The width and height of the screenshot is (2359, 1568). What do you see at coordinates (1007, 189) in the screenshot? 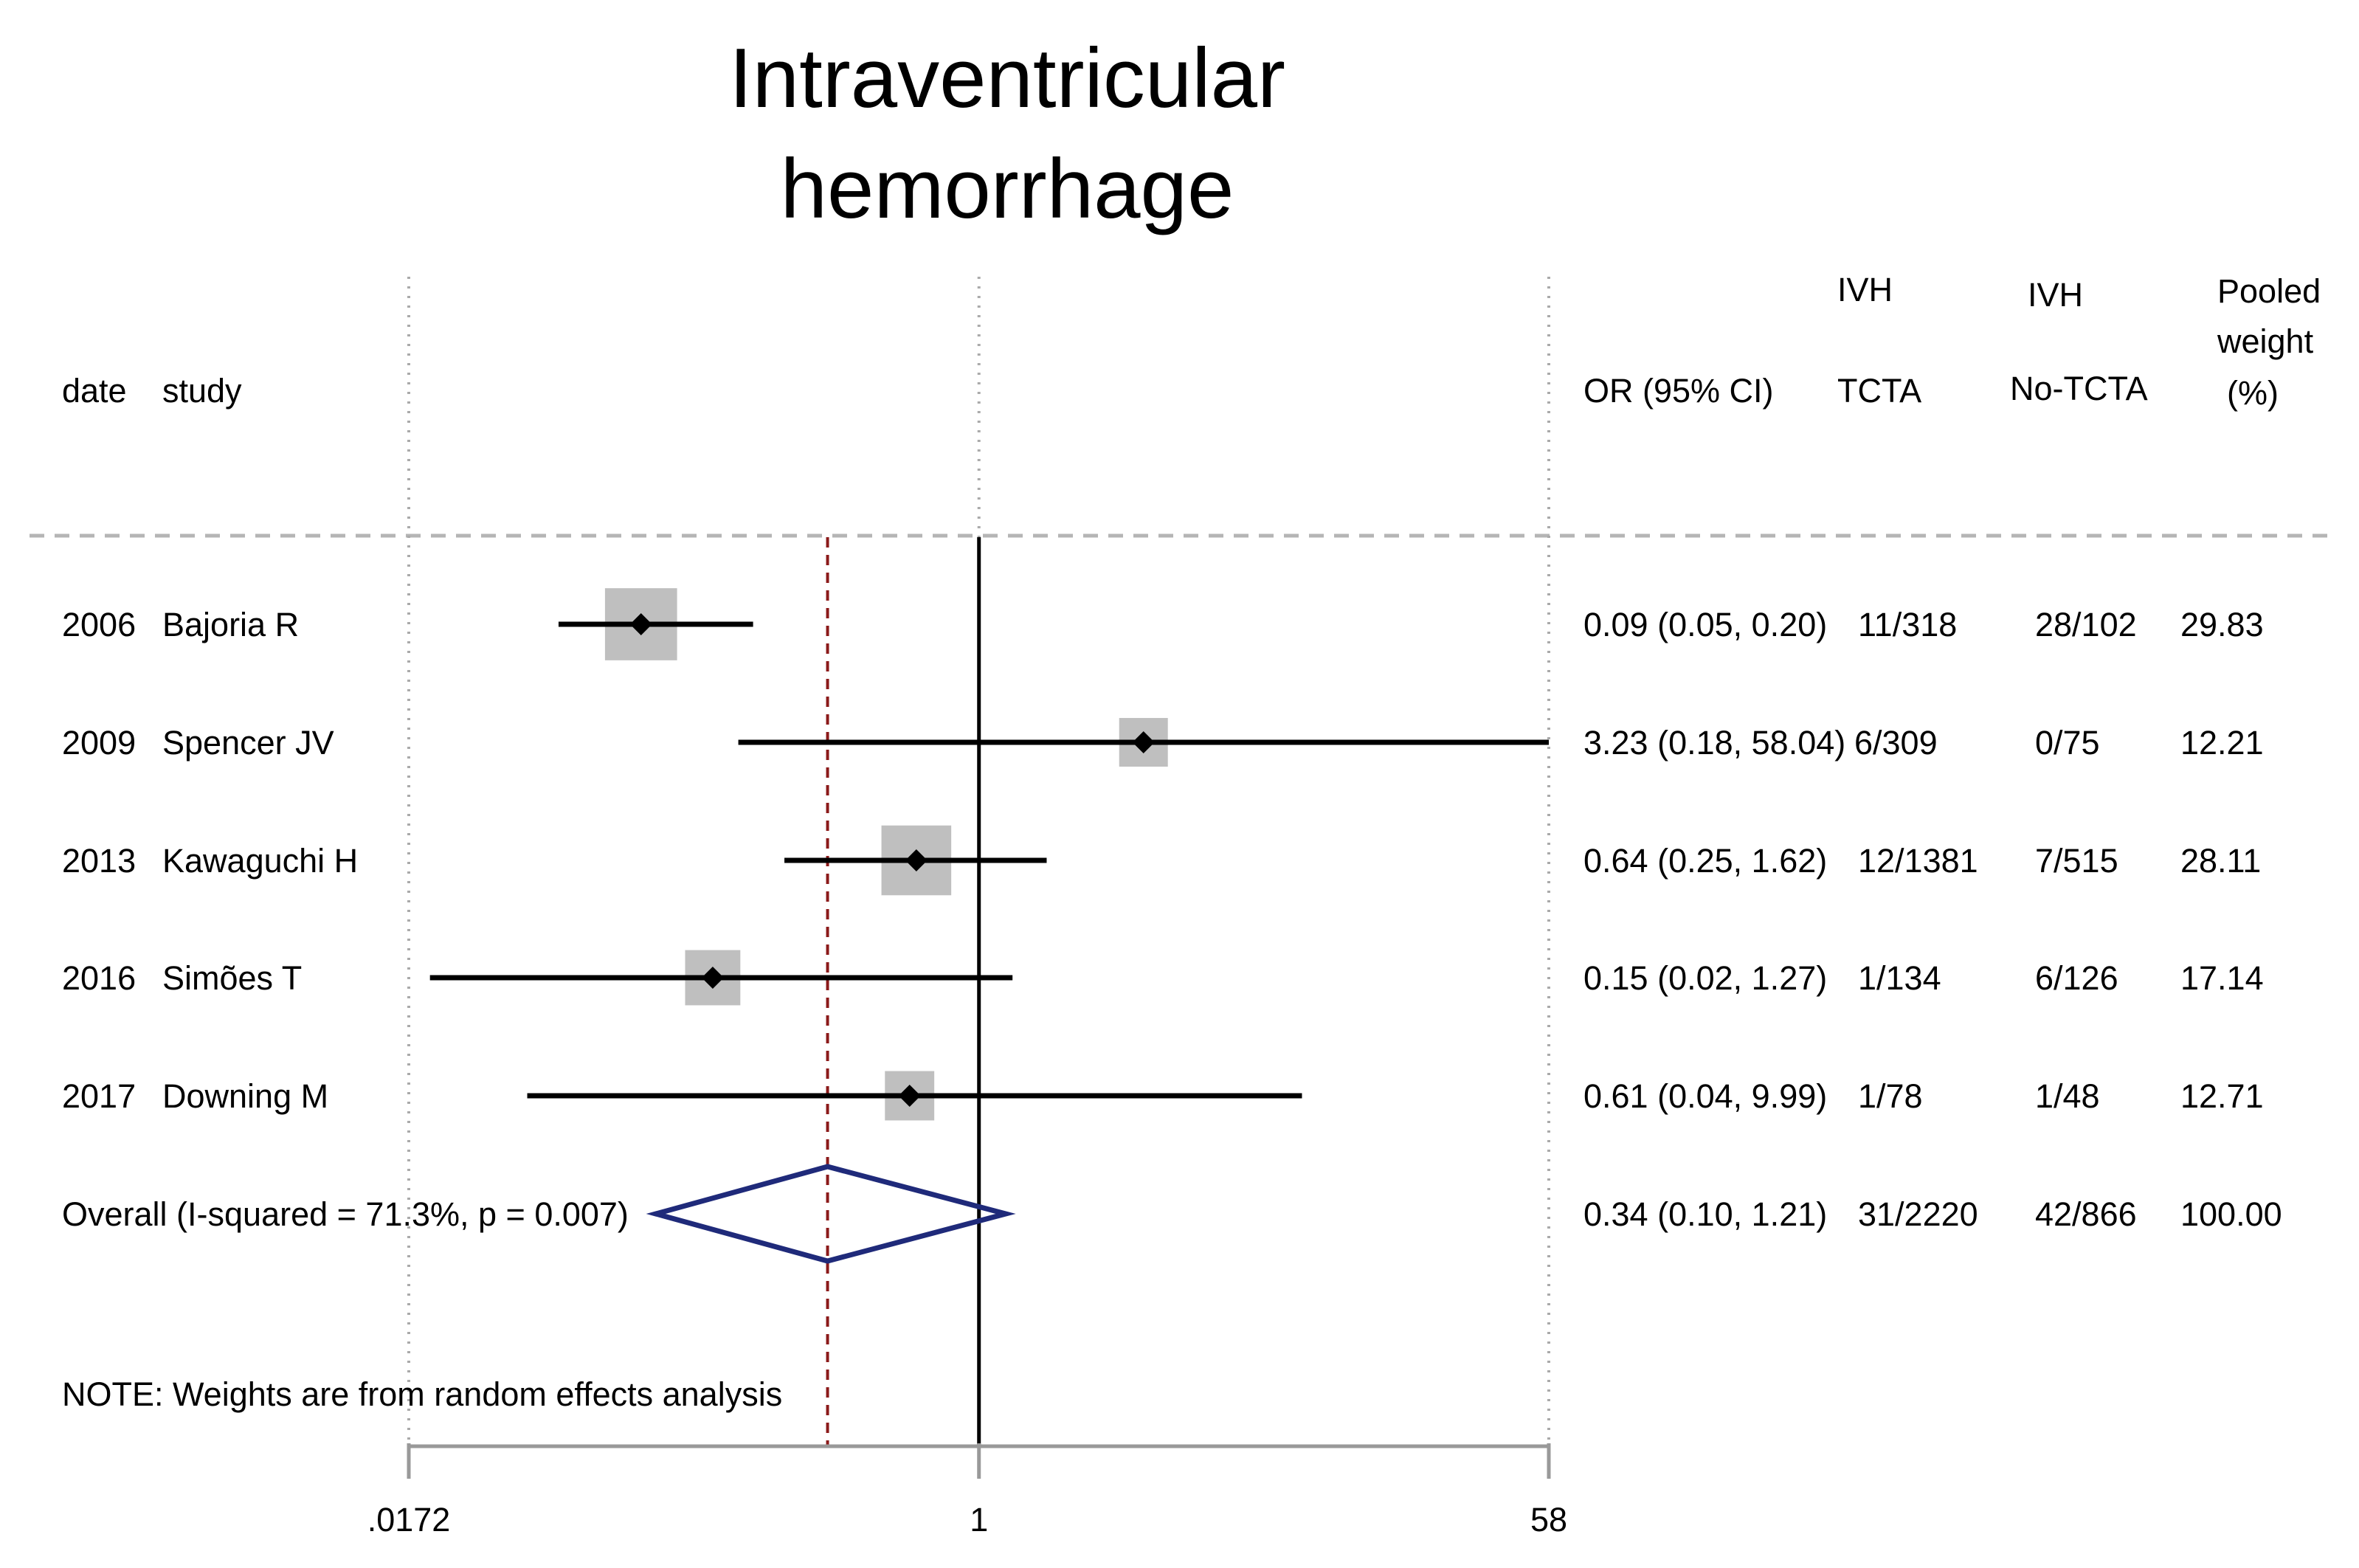
I see `chart-title-line-2: hemorrhage` at bounding box center [1007, 189].